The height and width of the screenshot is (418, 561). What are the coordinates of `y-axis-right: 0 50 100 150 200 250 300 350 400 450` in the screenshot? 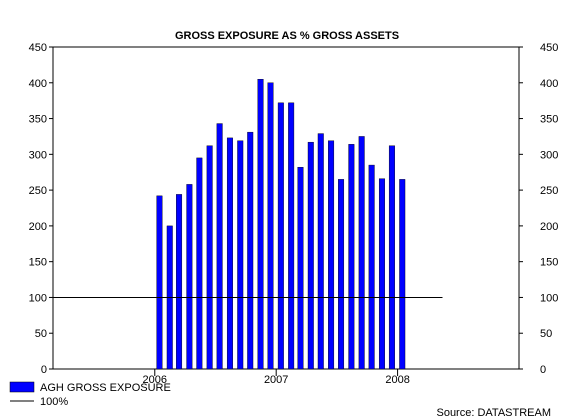 It's located at (538, 209).